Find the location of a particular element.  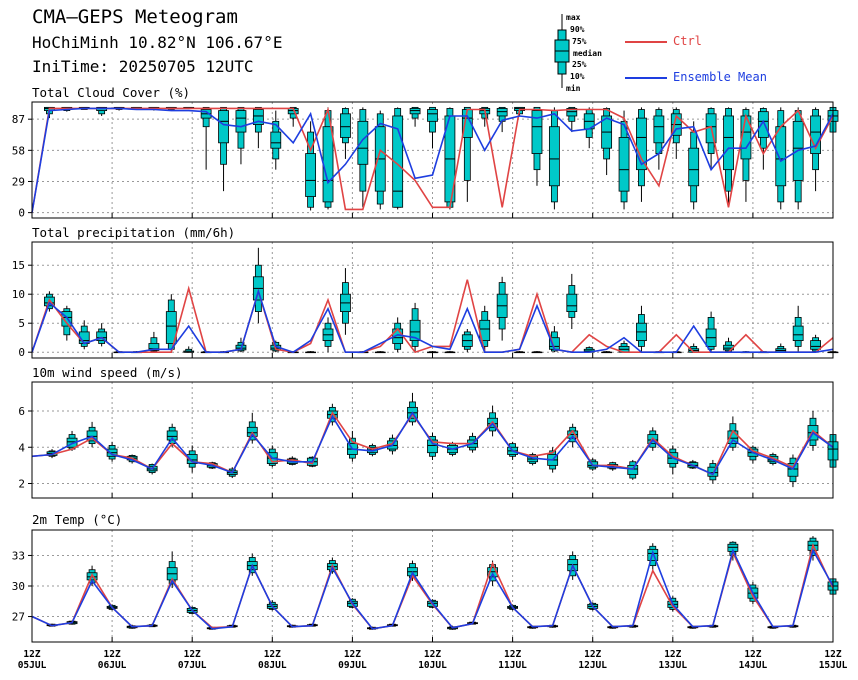

y-tick-label: 6 is located at coordinates (21, 411).